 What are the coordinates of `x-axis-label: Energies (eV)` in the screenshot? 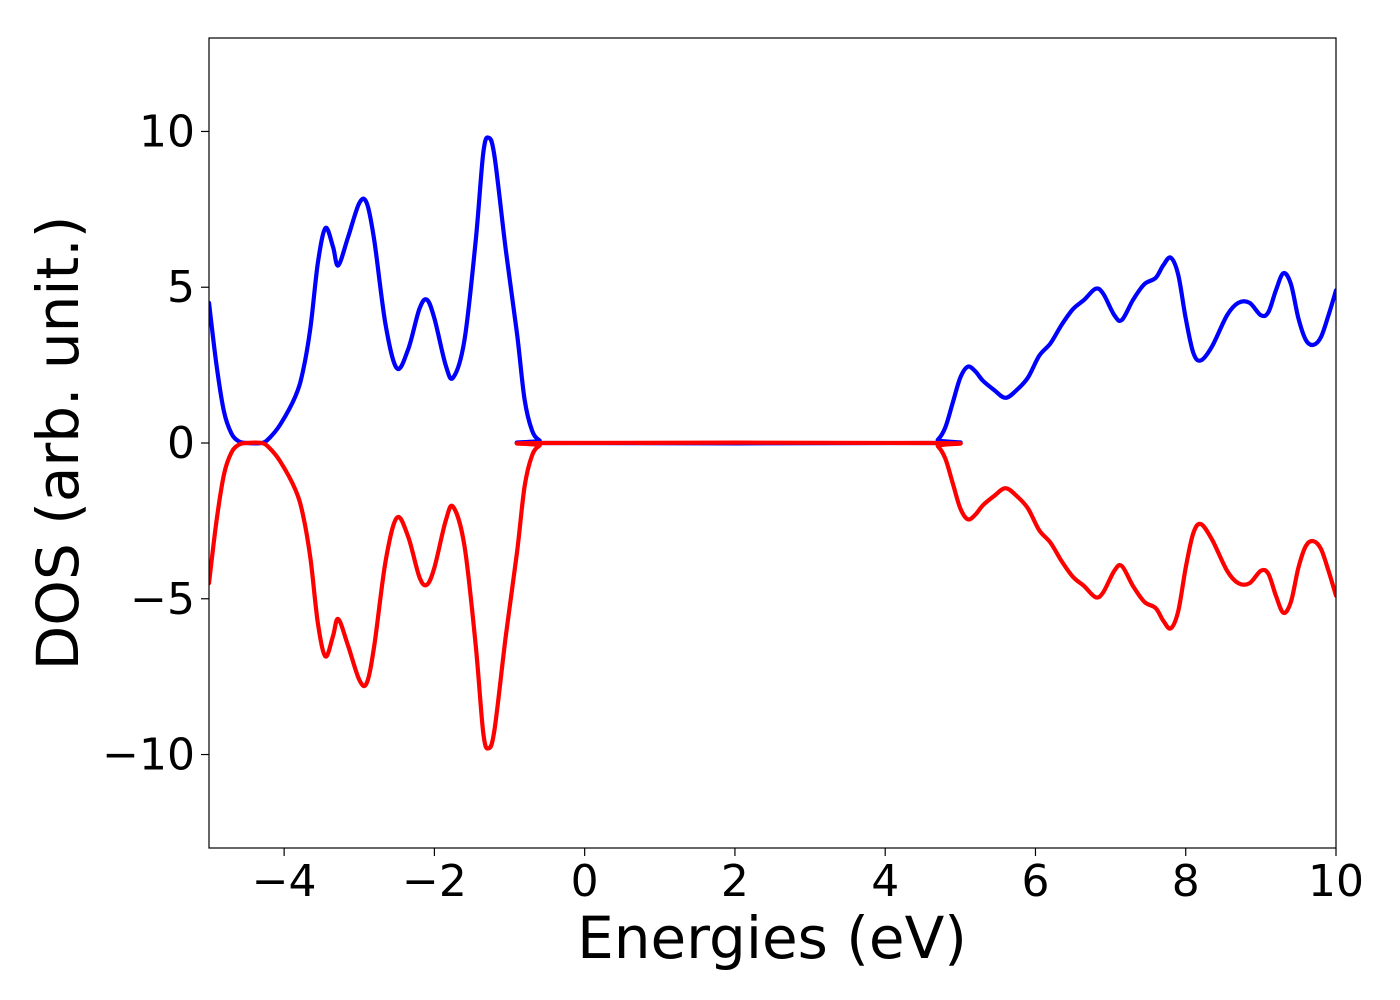 It's located at (772, 938).